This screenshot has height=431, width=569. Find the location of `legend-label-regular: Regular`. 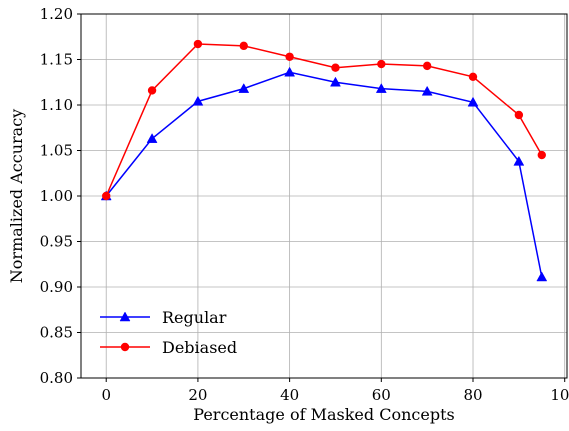

legend-label-regular: Regular is located at coordinates (194, 317).